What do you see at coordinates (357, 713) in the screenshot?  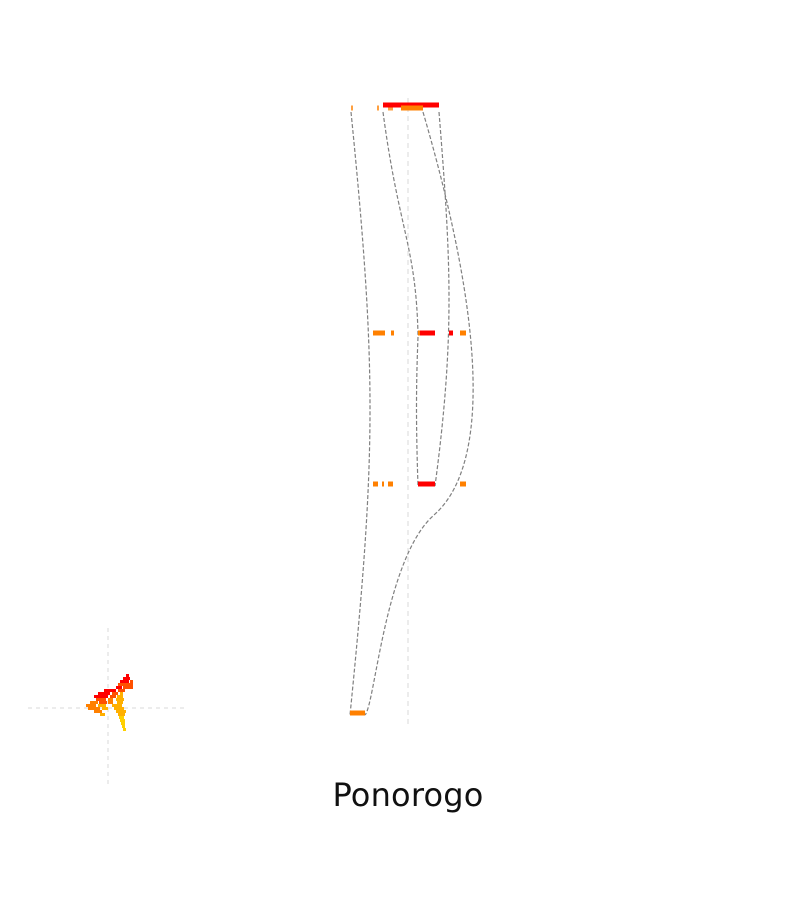 I see `level-mark-bottom` at bounding box center [357, 713].